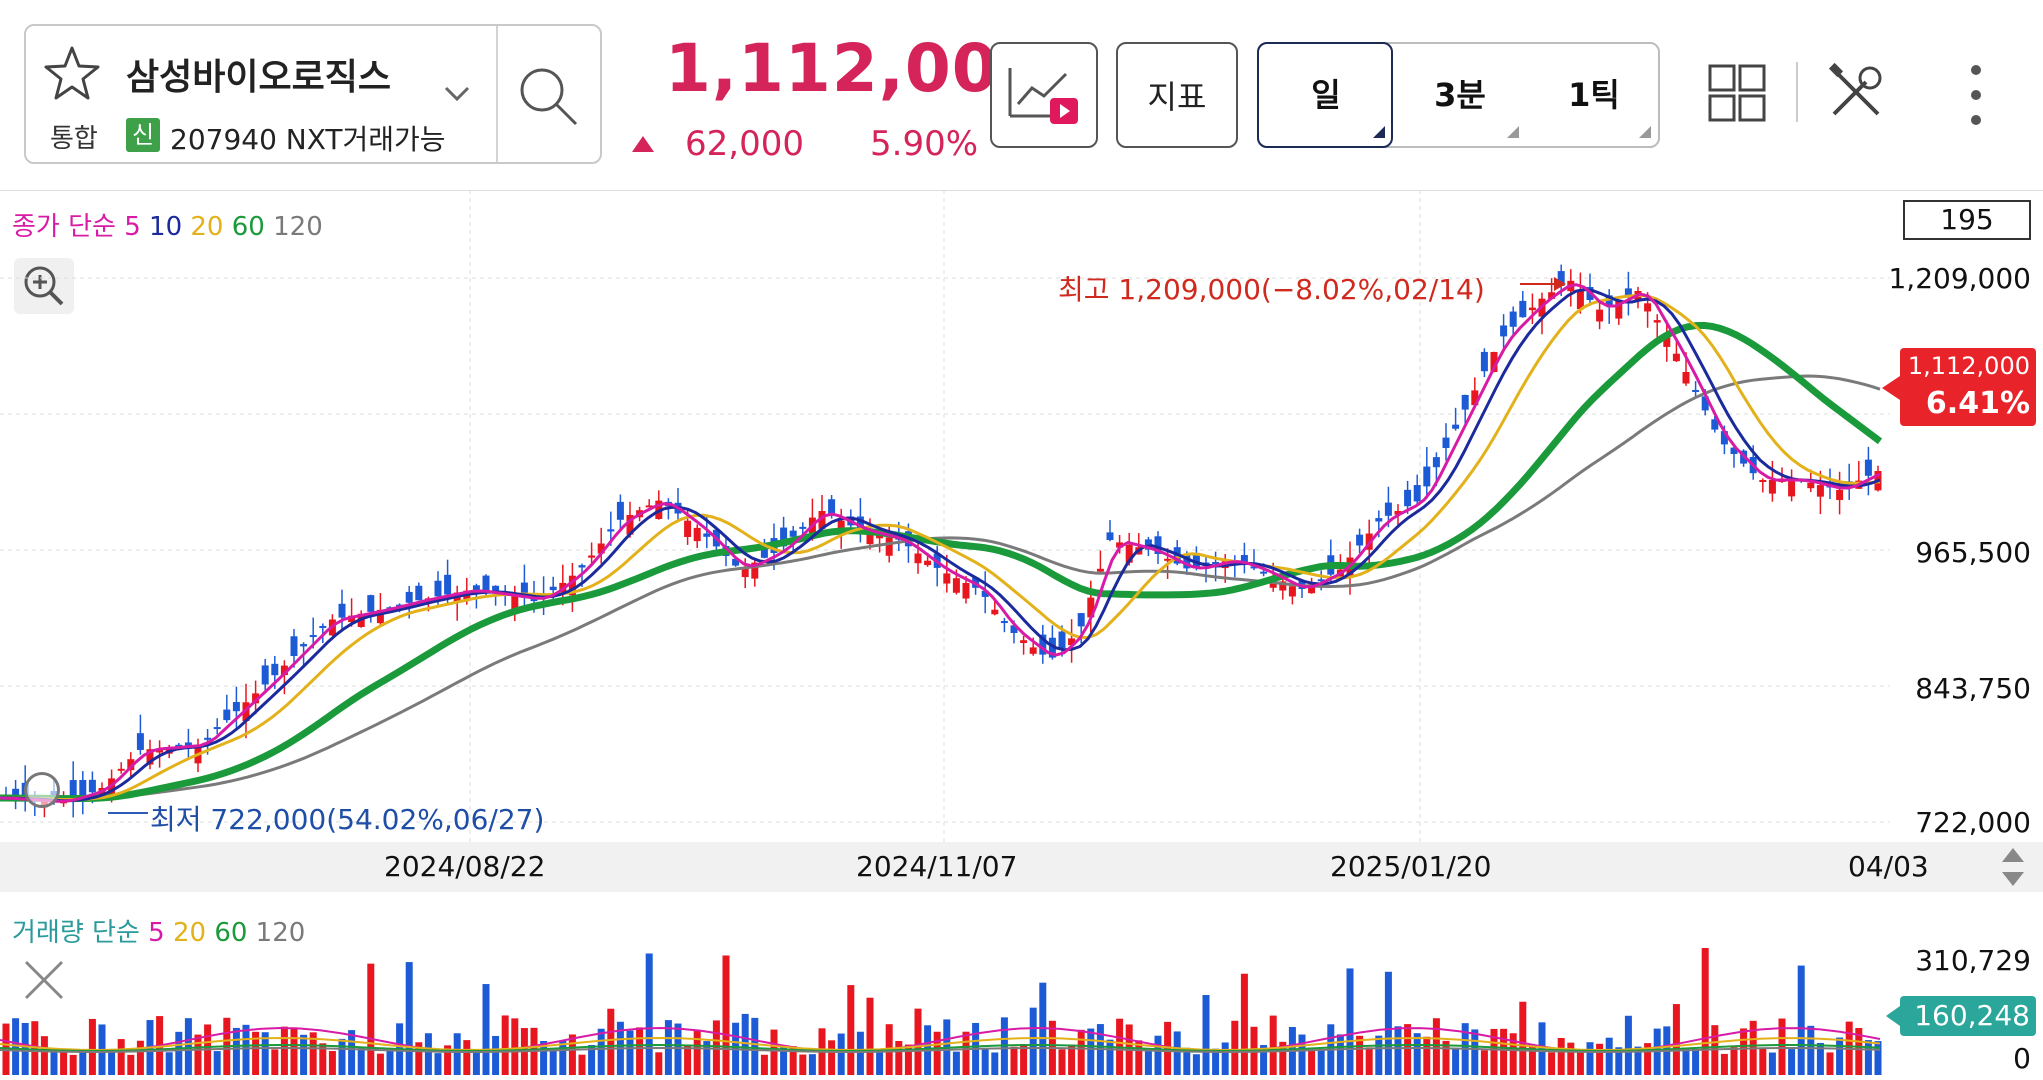 The image size is (2043, 1080). Describe the element at coordinates (308, 139) in the screenshot. I see `stock-code-info: 207940 NXT거래가능` at that location.